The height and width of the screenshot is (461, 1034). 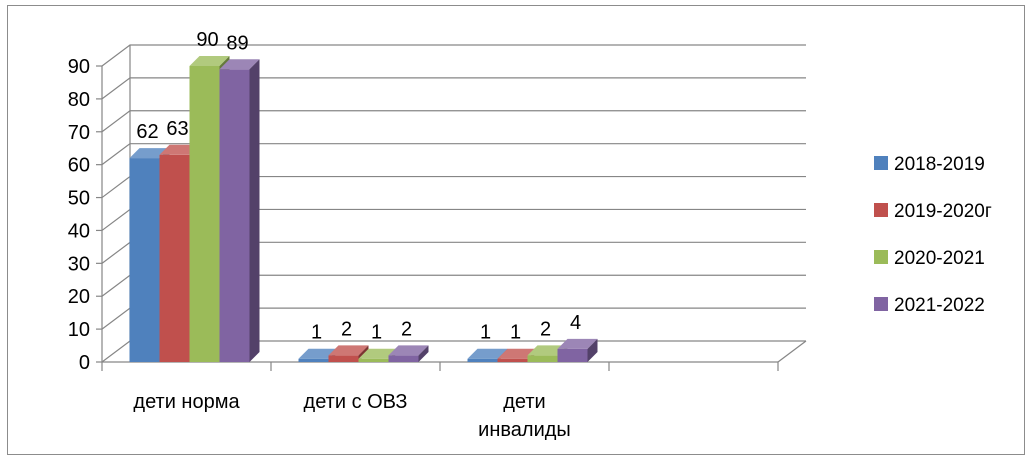 I want to click on legend-label: 2018-2019, so click(x=939, y=164).